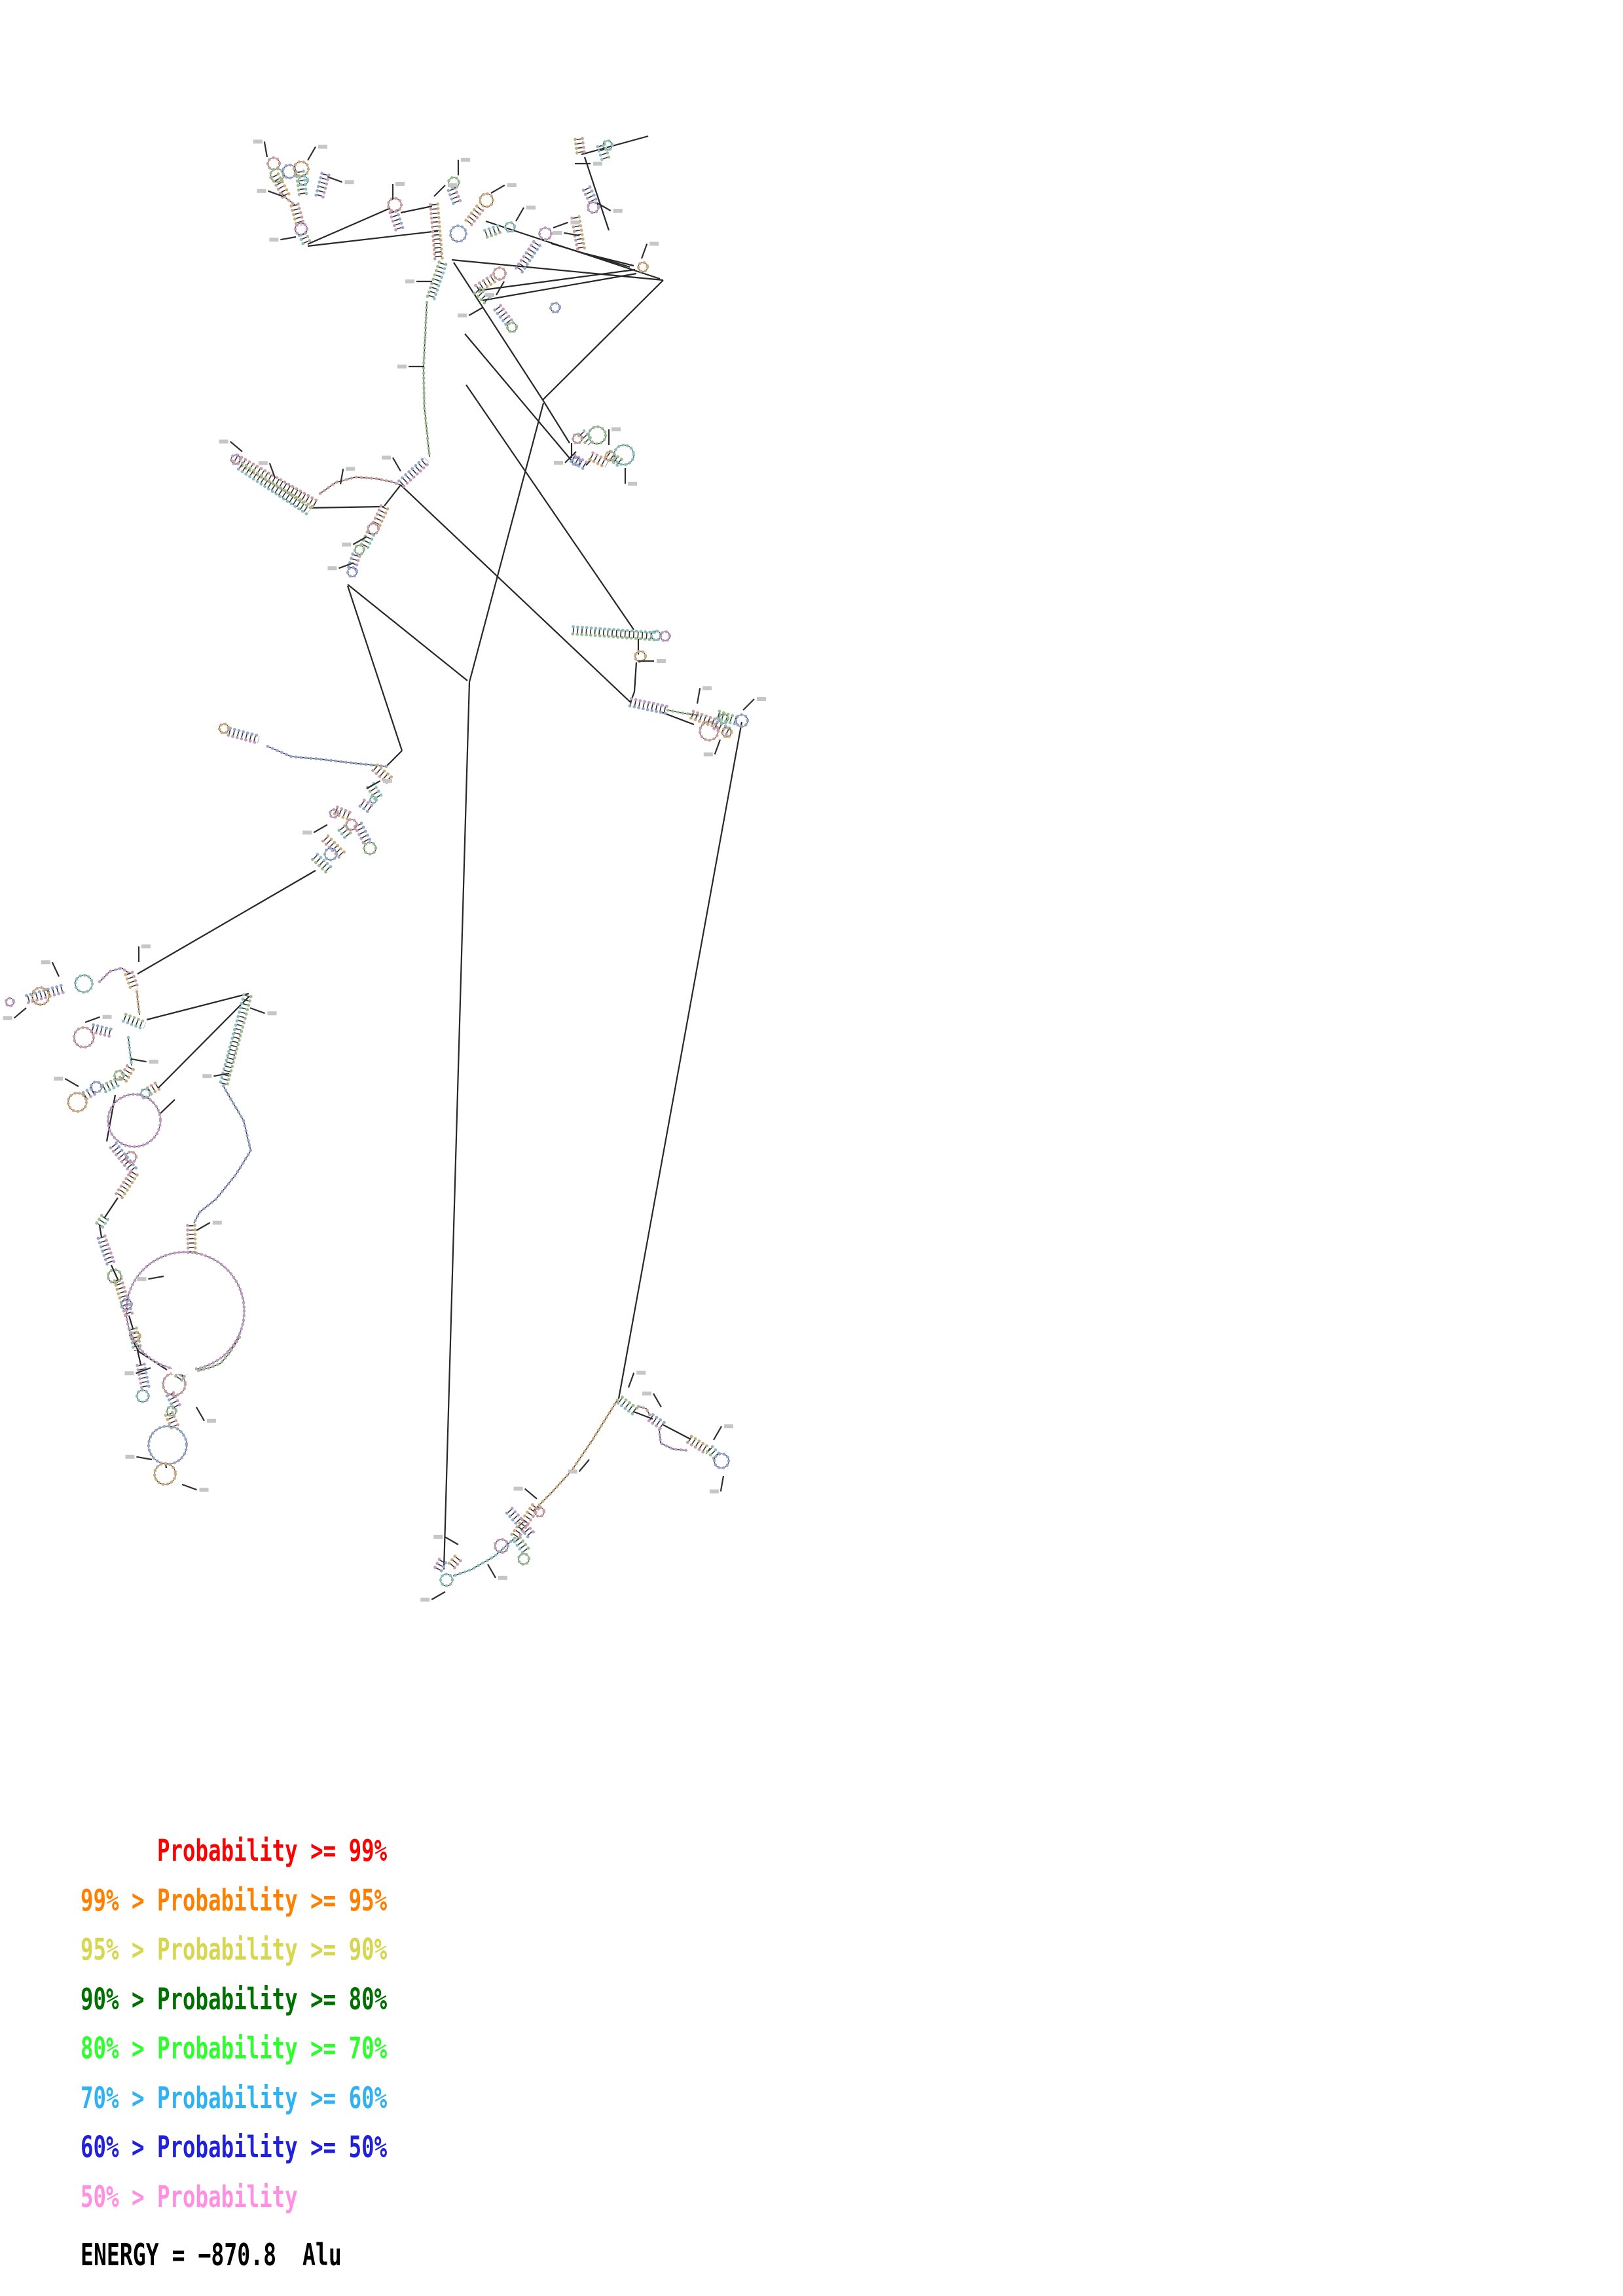 The height and width of the screenshot is (2296, 1623). I want to click on energy-label: ENERGY = −870.8 Alu, so click(211, 2254).